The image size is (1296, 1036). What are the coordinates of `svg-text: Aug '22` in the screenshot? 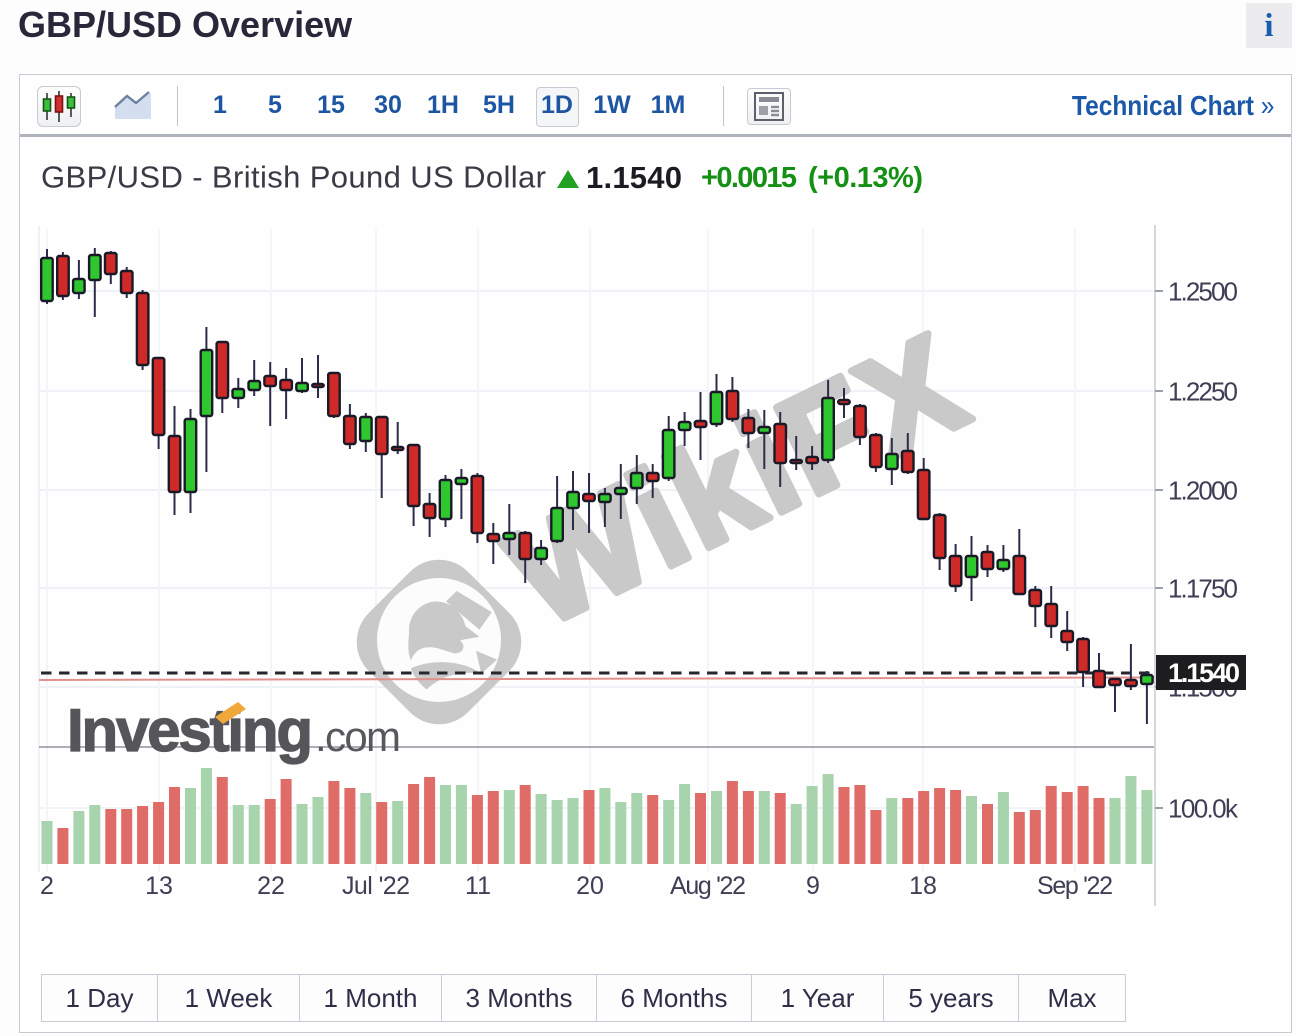 It's located at (708, 886).